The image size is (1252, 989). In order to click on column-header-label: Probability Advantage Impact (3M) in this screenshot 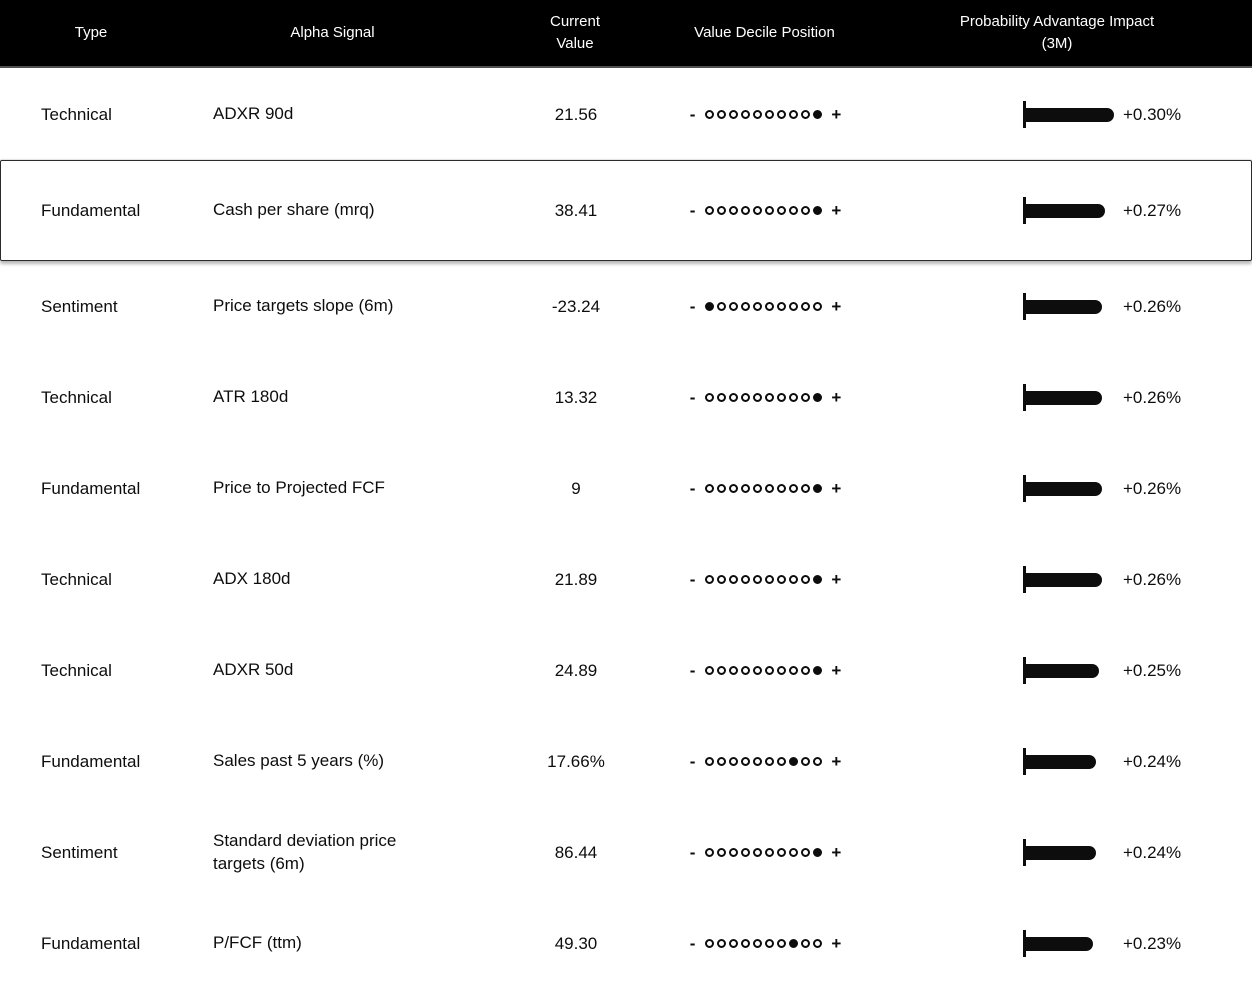, I will do `click(1057, 32)`.